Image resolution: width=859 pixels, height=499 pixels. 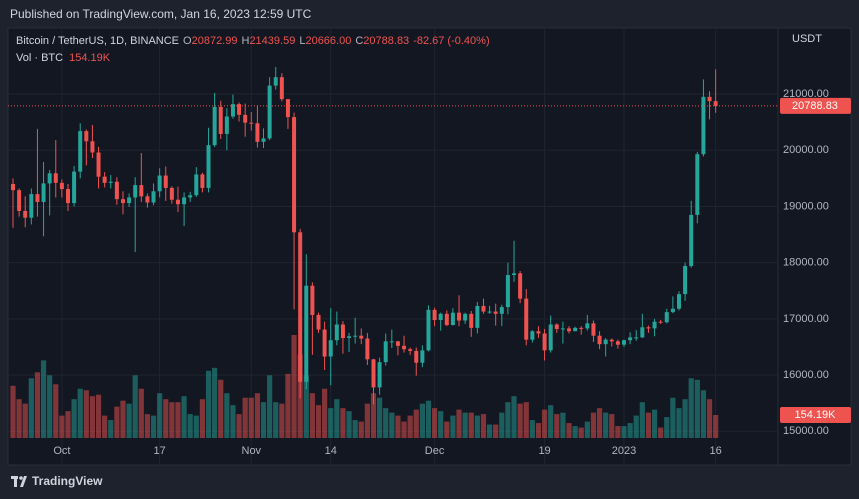 I want to click on x-tick-label: Dec, so click(x=435, y=451).